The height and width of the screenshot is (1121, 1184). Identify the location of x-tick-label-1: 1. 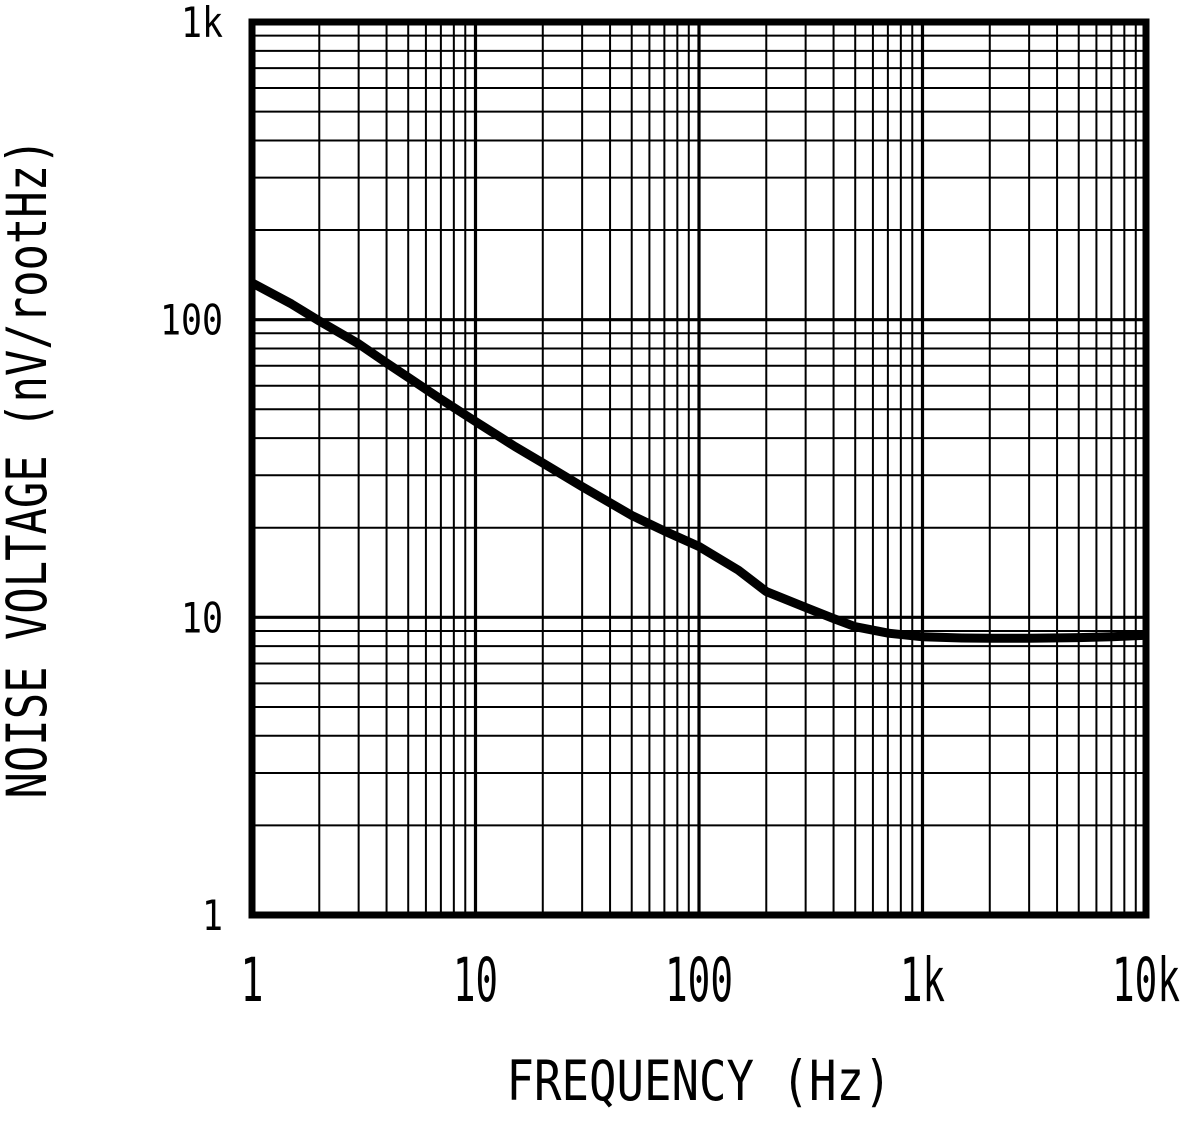
(252, 980).